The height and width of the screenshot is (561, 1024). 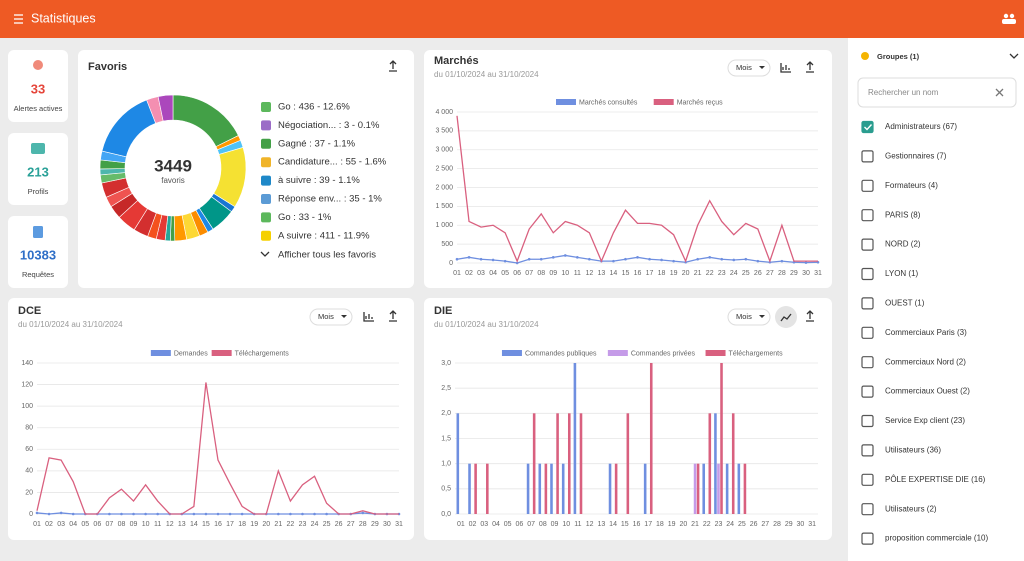 I want to click on groups-icon, so click(x=1009, y=18).